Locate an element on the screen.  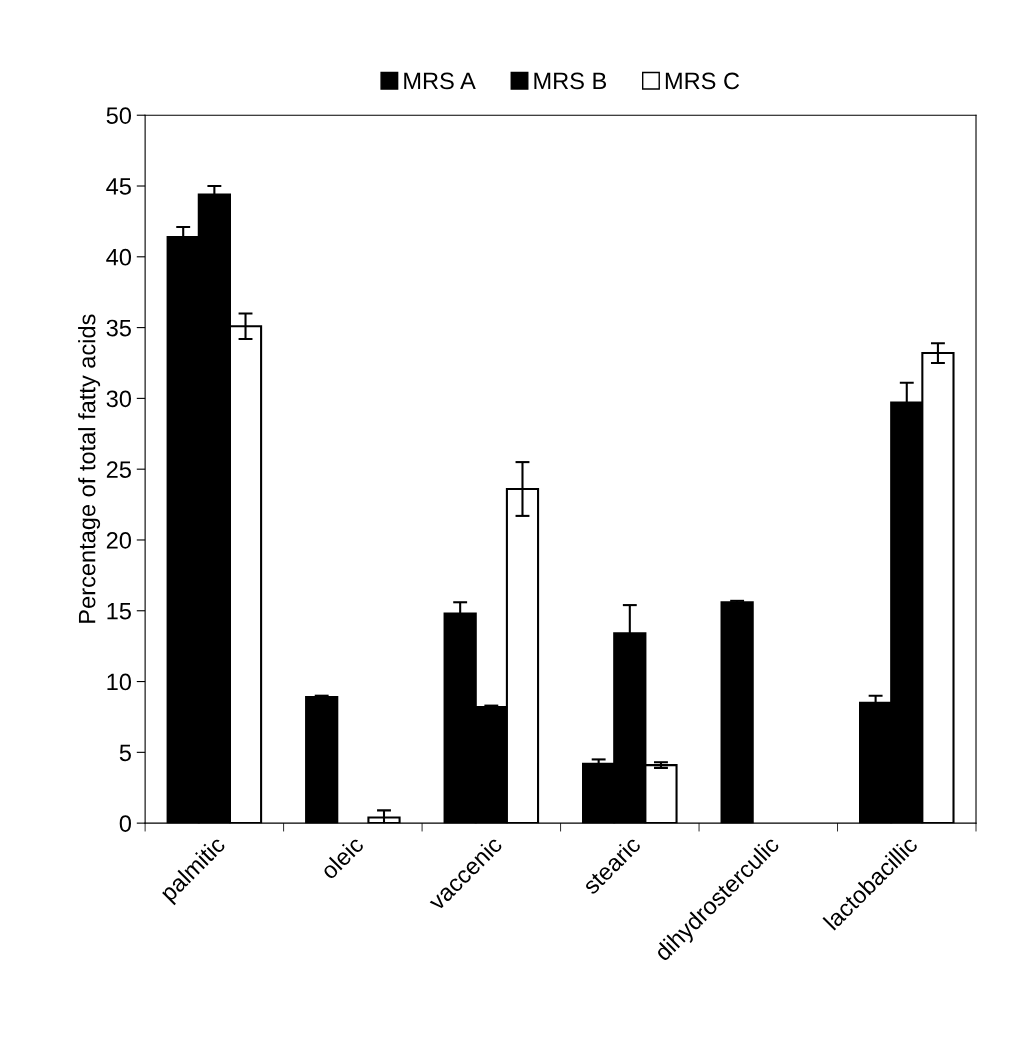
legend-label: MRS A is located at coordinates (440, 81).